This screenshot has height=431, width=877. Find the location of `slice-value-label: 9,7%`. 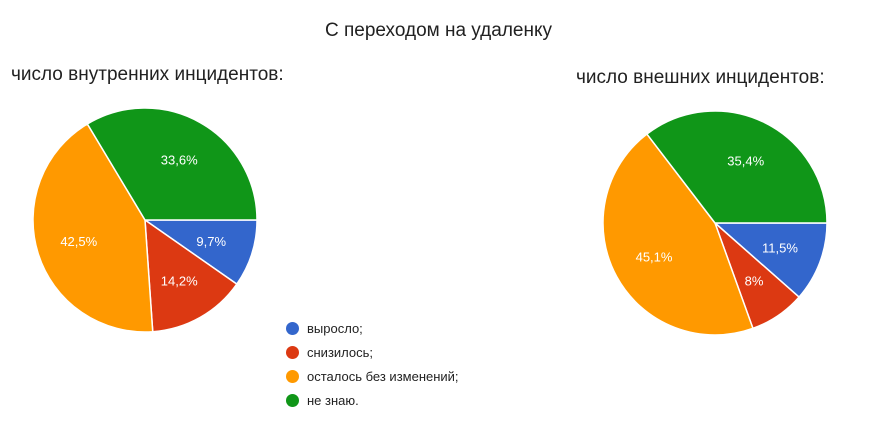

slice-value-label: 9,7% is located at coordinates (211, 241).